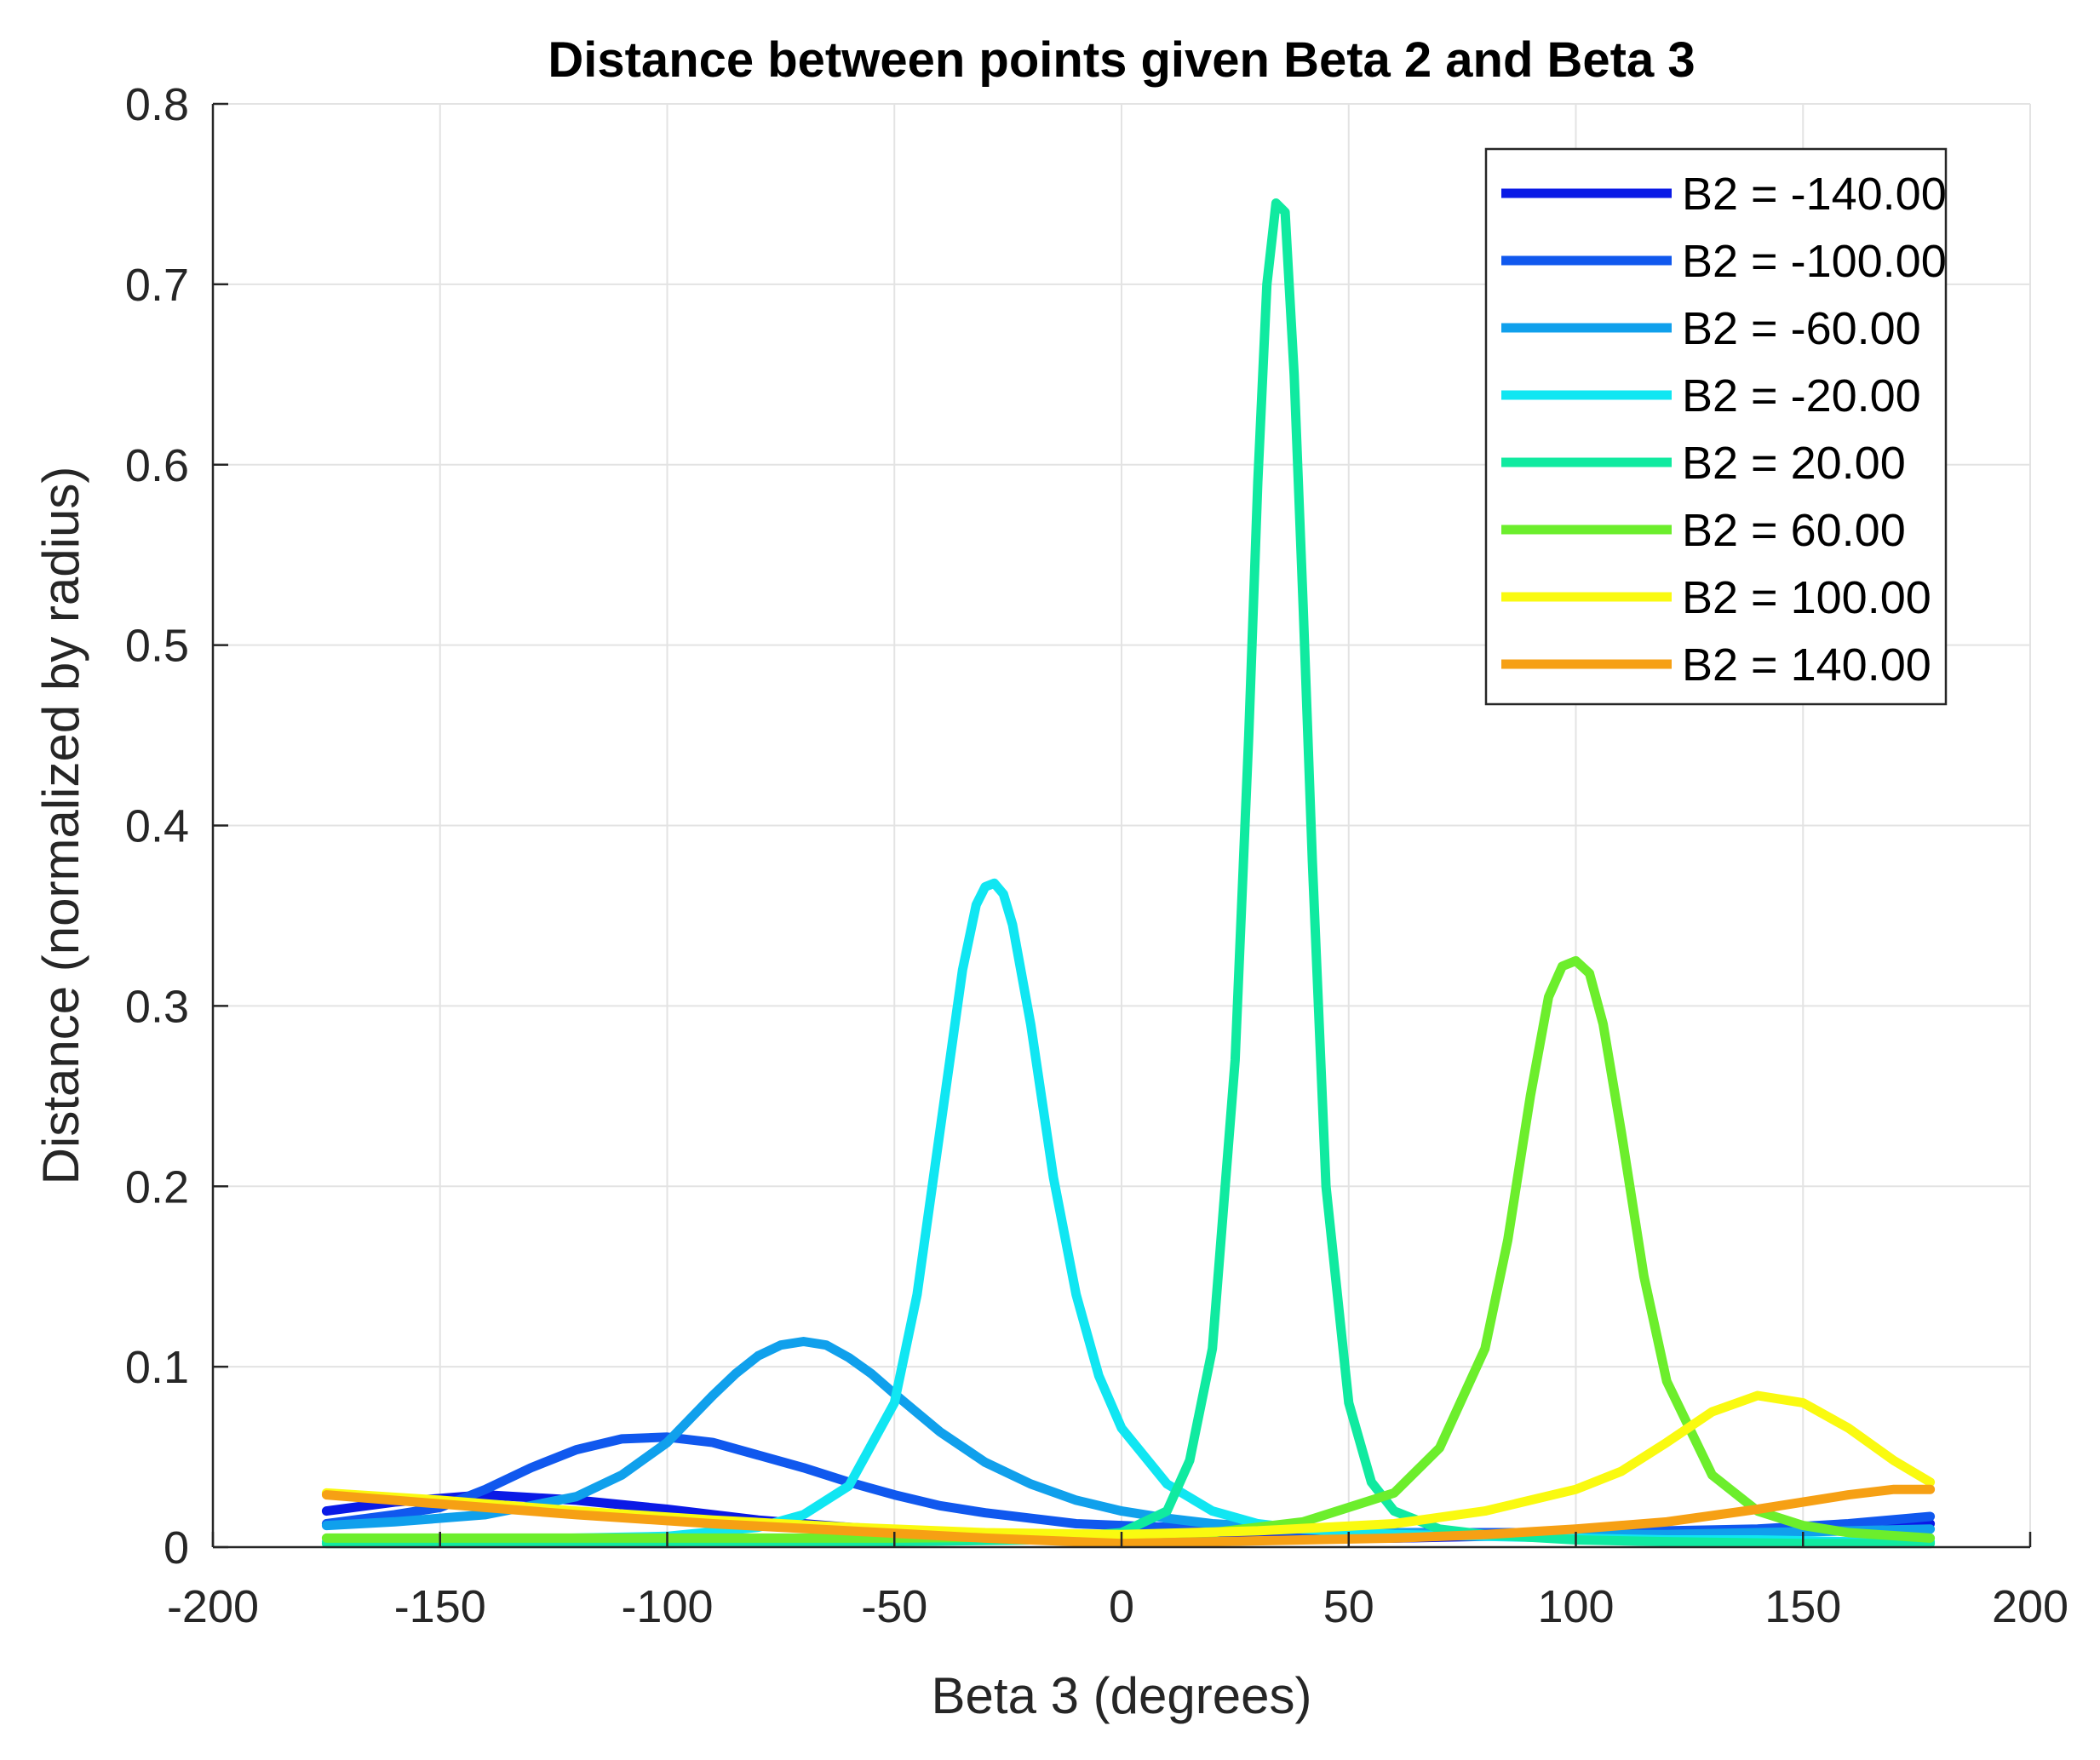  I want to click on legend-label: B2 = 140.00, so click(1806, 665).